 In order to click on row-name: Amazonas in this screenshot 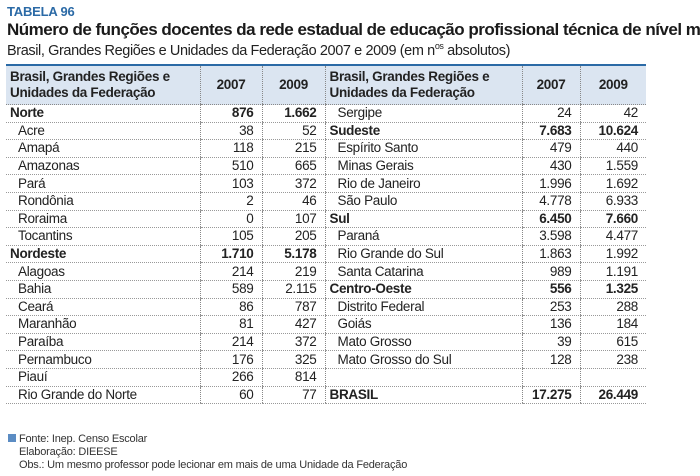, I will do `click(103, 166)`.